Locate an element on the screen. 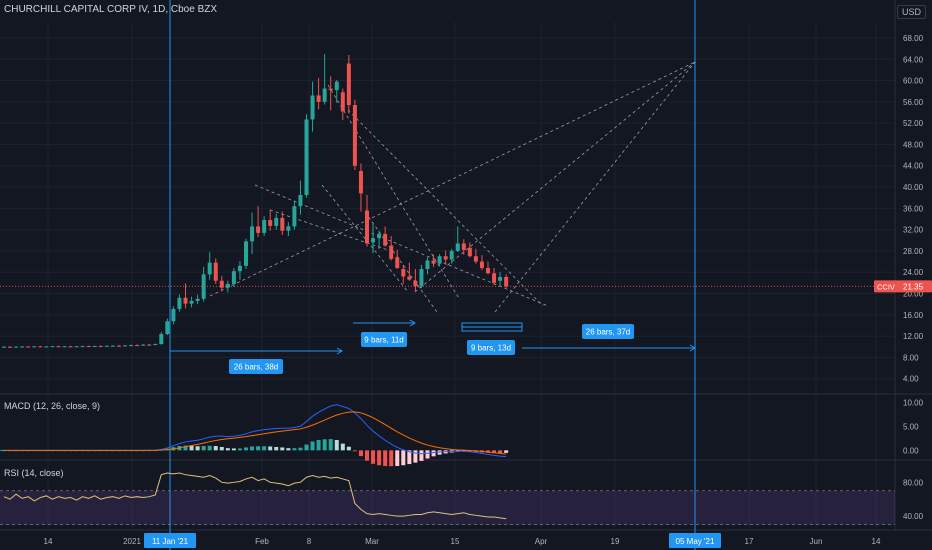  time-axis-tick: 8 is located at coordinates (309, 541).